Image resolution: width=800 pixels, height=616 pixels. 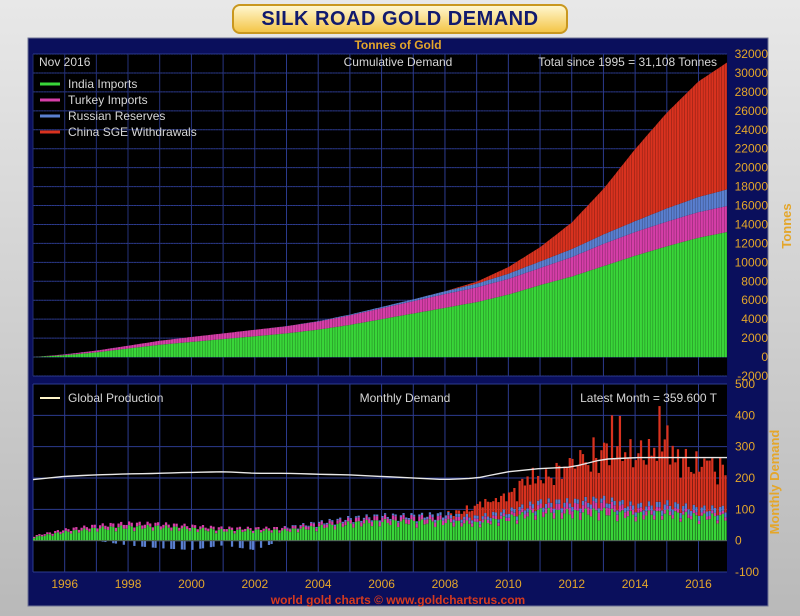 I want to click on monthly-panel-title: Monthly Demand, so click(x=405, y=398).